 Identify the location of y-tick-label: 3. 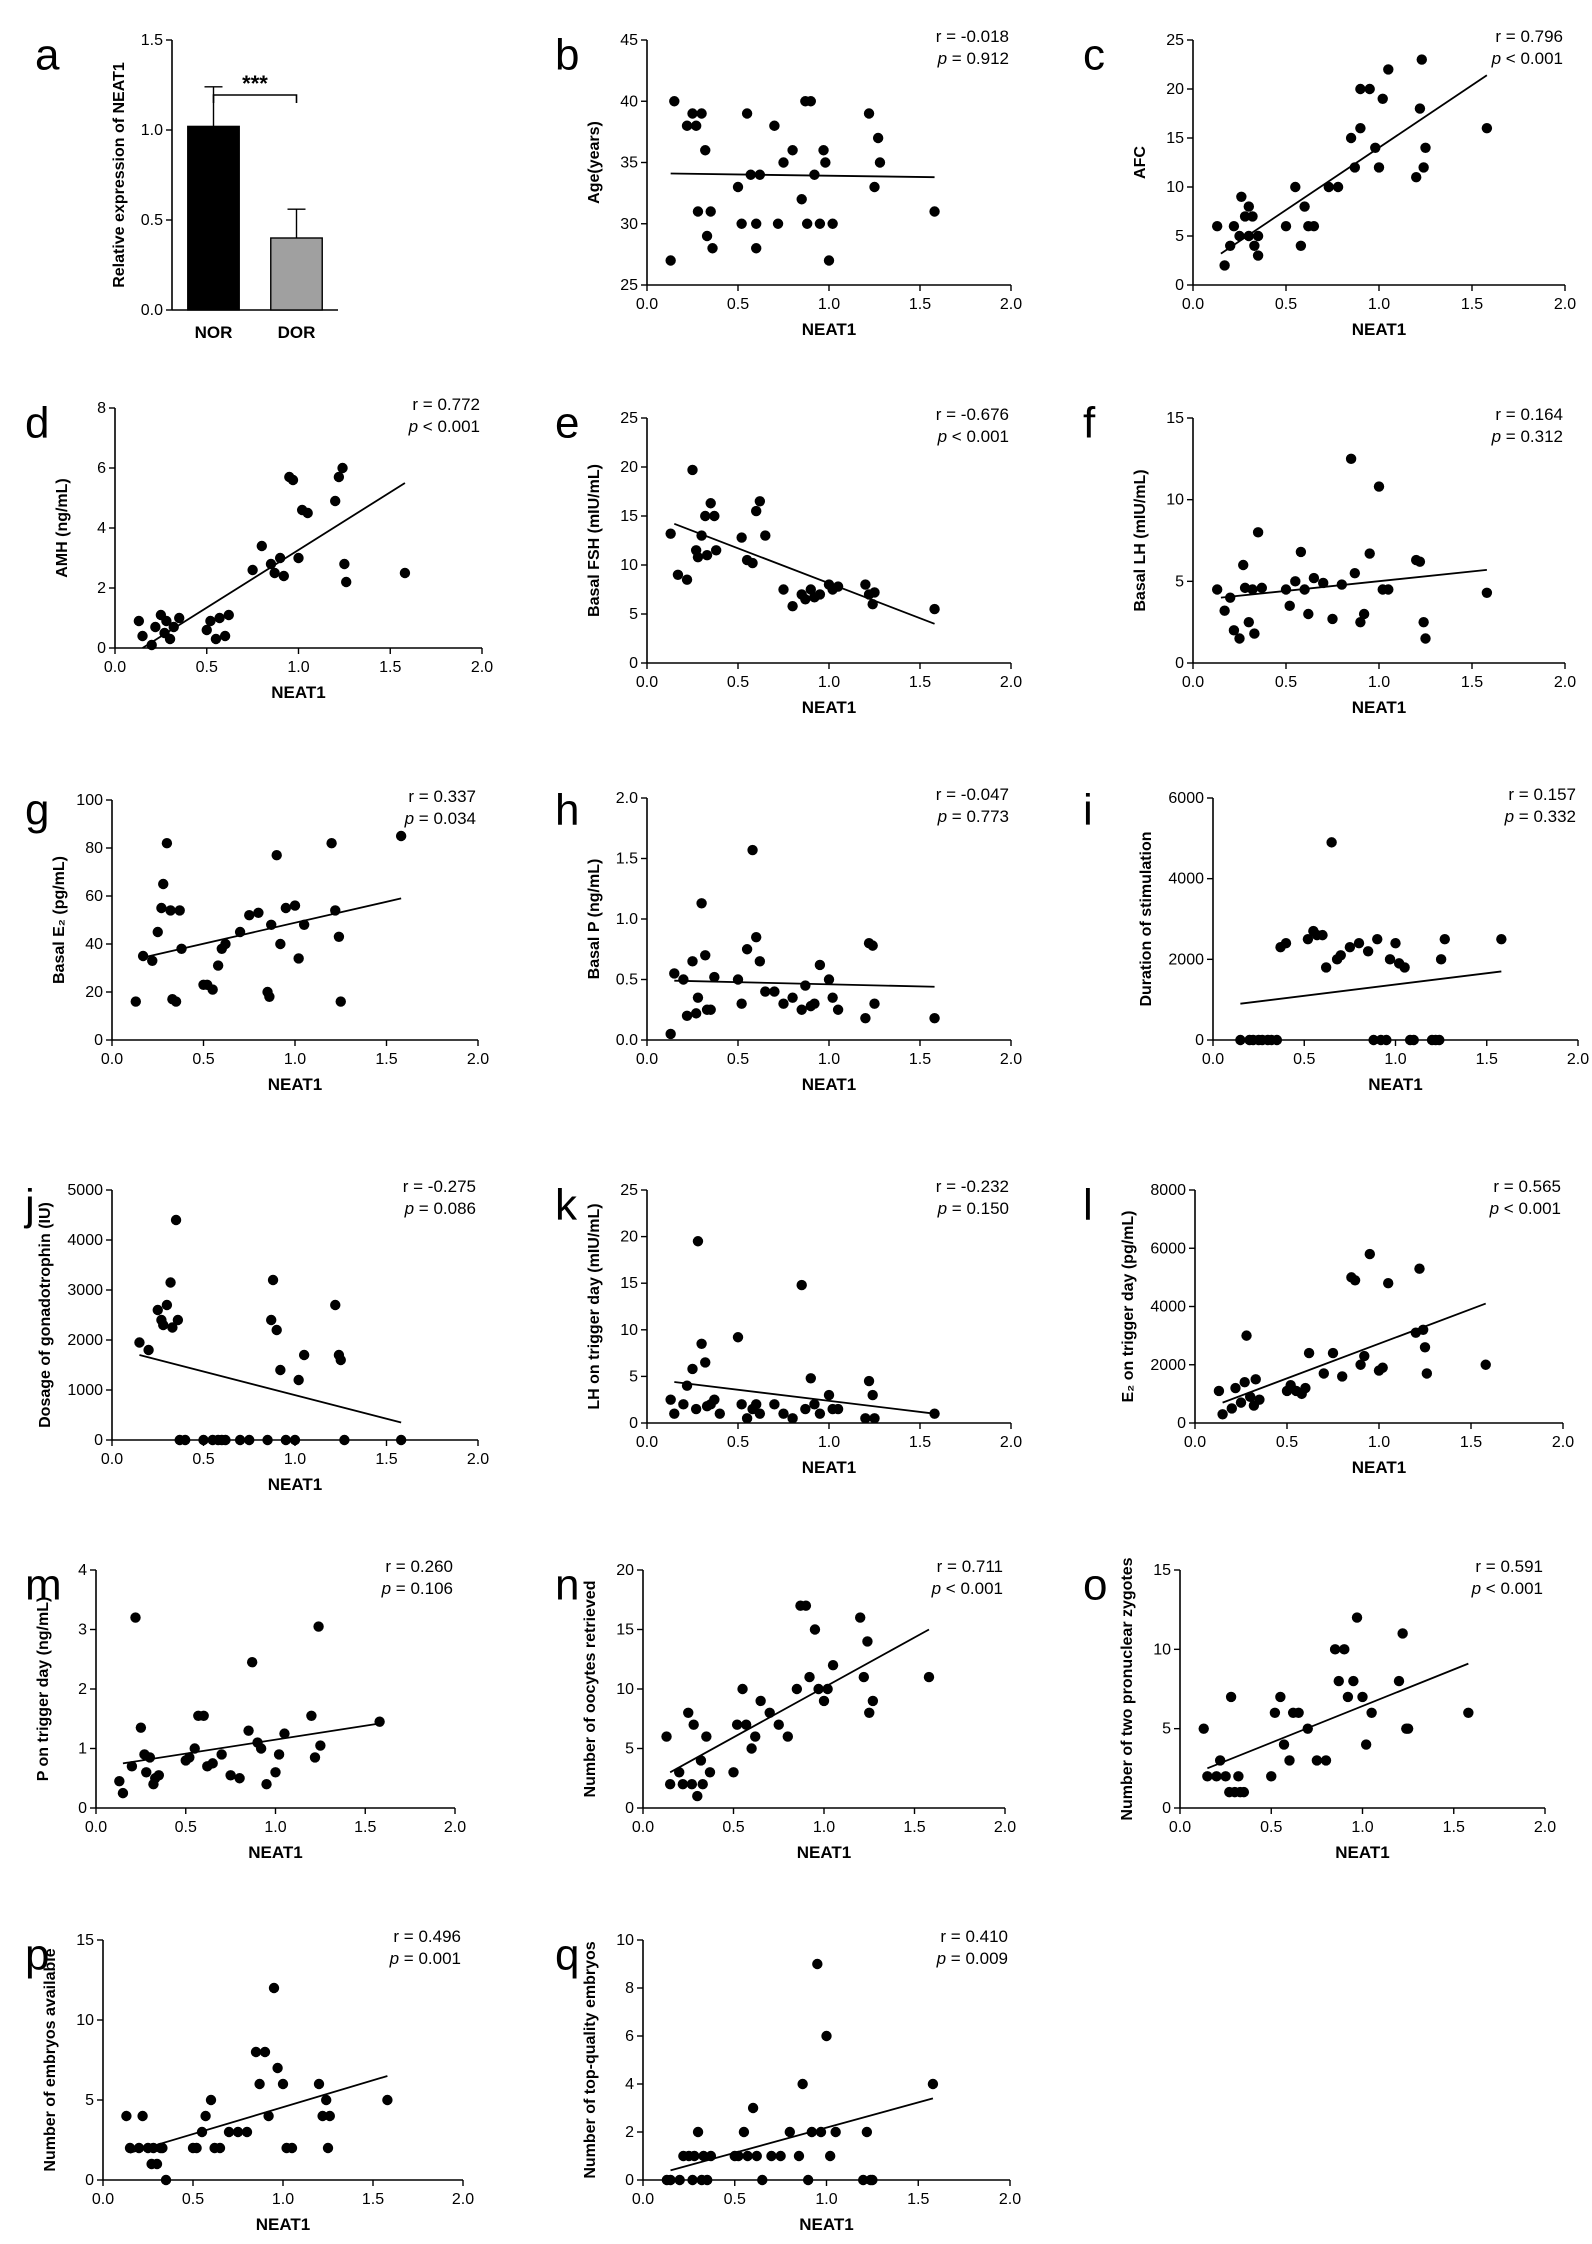
(82, 1630).